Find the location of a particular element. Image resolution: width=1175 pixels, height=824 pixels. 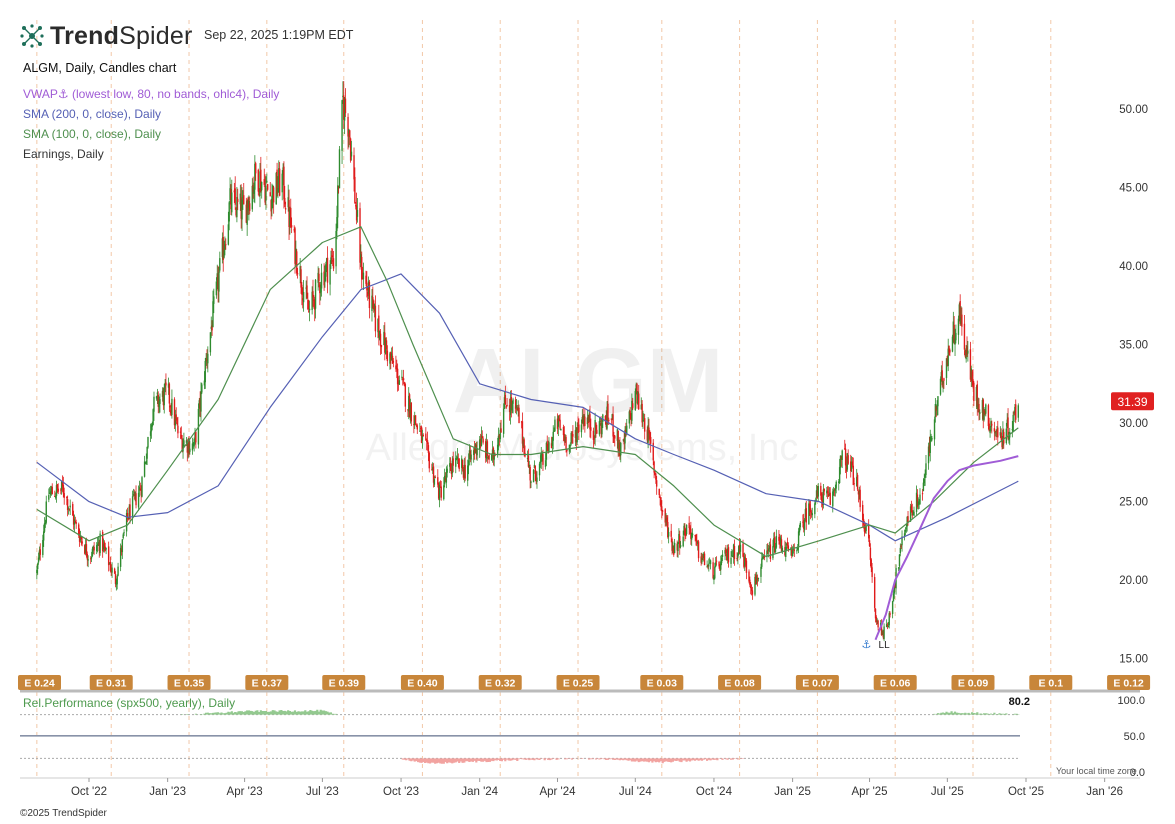

legend-earnings: Earnings, Daily is located at coordinates (63, 154).